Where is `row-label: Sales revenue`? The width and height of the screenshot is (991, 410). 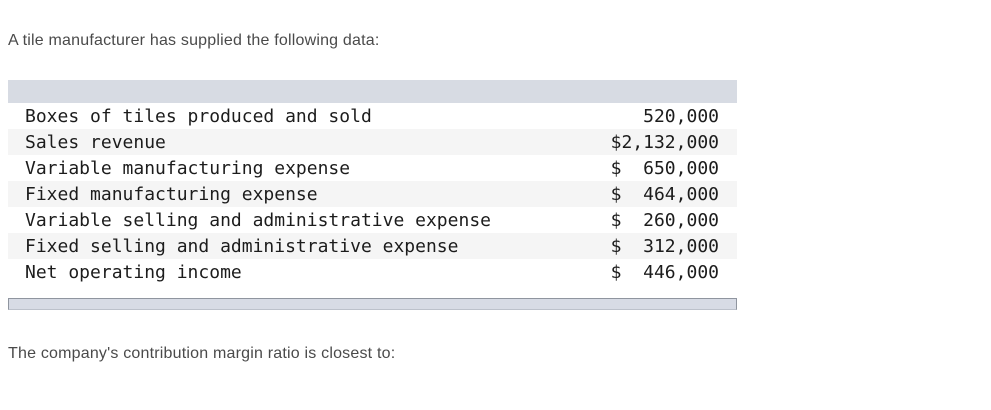 row-label: Sales revenue is located at coordinates (95, 142).